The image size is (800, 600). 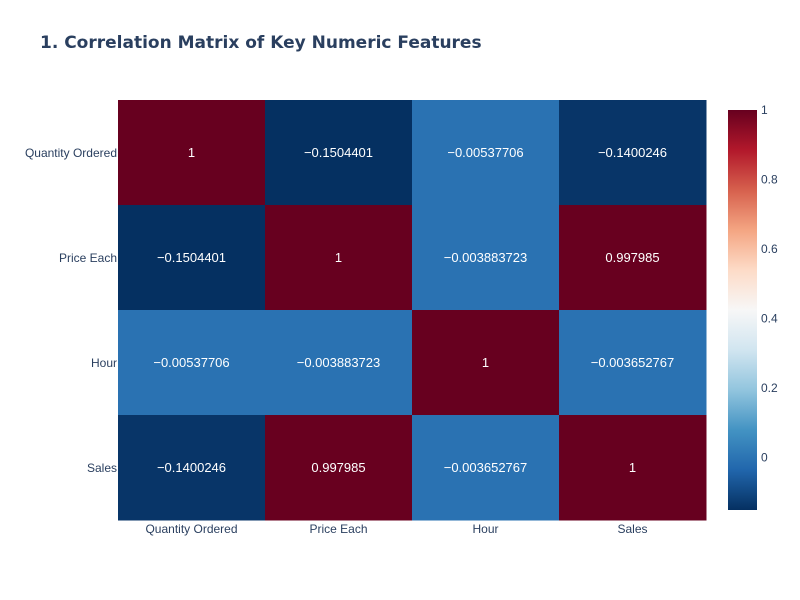 I want to click on heatmap-cell-hour-hour, so click(x=486, y=363).